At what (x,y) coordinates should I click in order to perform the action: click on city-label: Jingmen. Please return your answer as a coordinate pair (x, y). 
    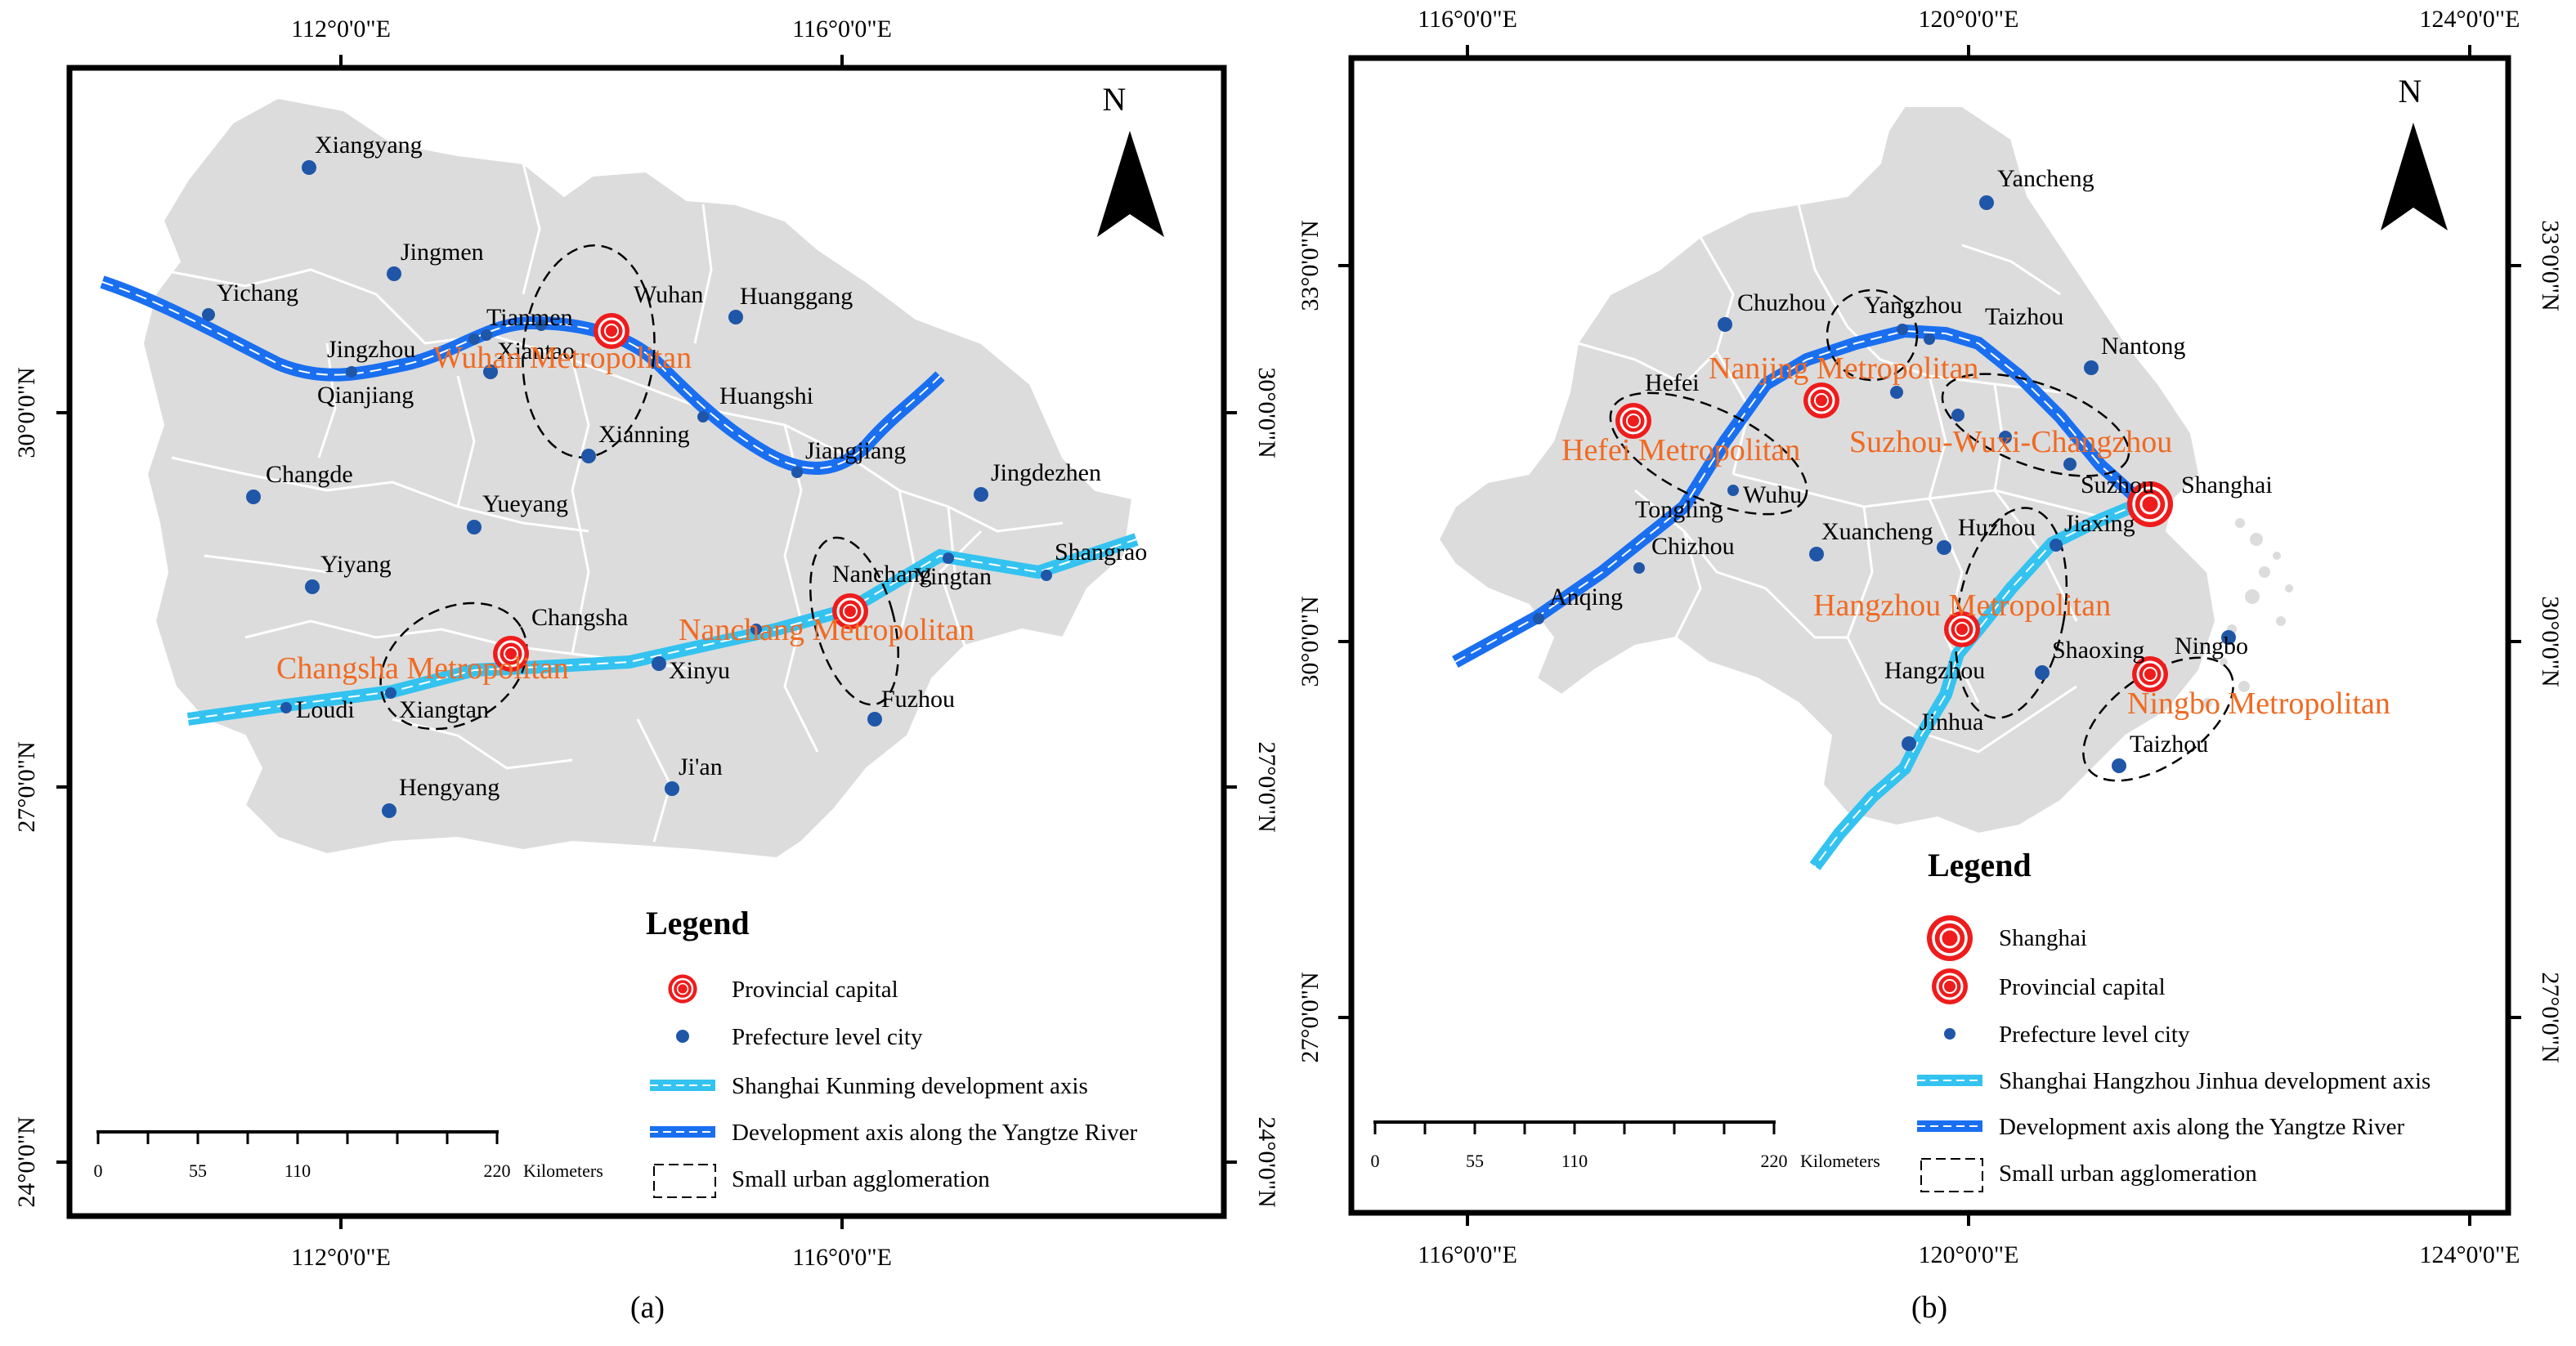
    Looking at the image, I should click on (442, 253).